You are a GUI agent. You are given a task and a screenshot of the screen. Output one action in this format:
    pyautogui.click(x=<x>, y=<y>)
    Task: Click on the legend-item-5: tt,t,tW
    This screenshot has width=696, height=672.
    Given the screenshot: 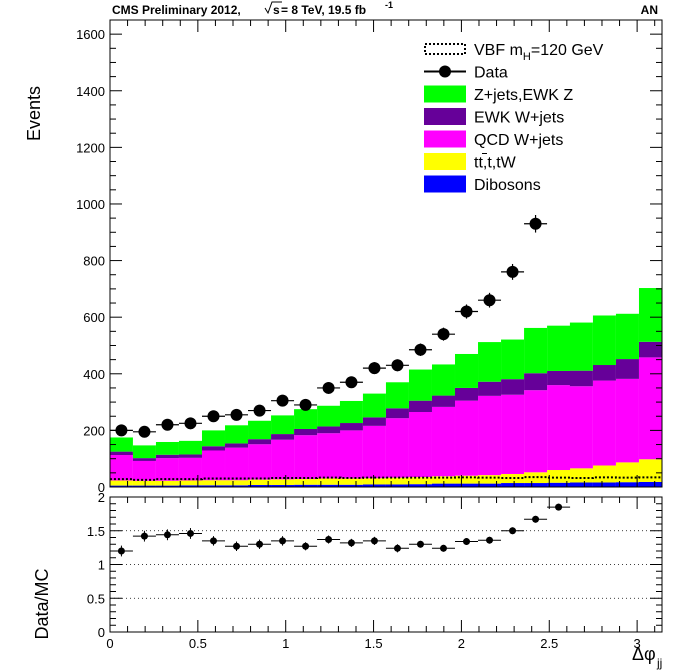 What is the action you would take?
    pyautogui.click(x=470, y=162)
    